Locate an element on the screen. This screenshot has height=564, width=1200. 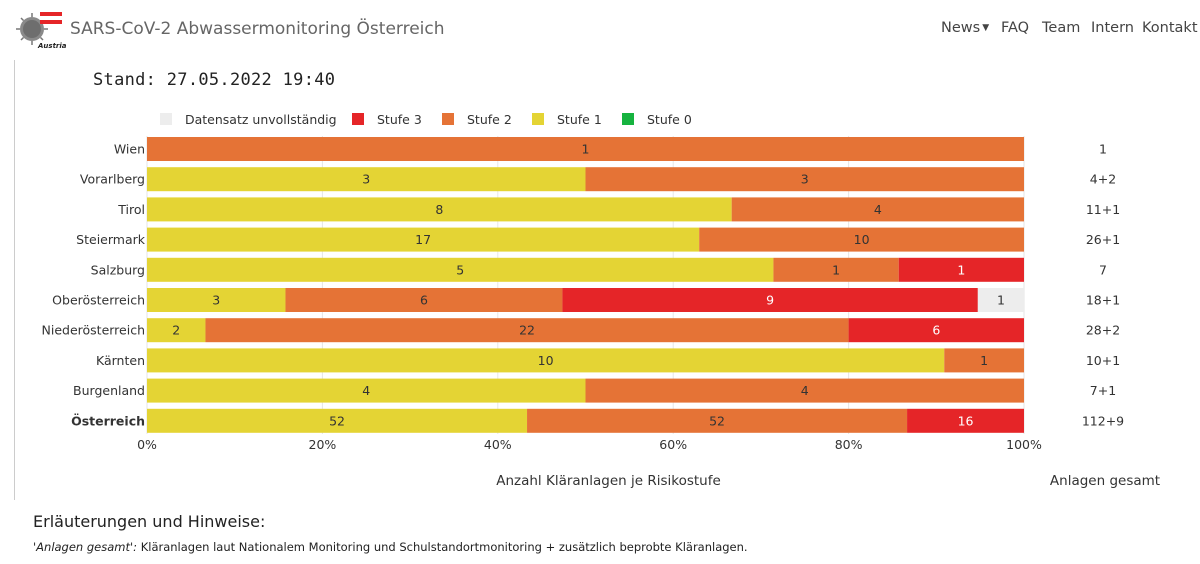
legend-label: Stufe 0 is located at coordinates (669, 119).